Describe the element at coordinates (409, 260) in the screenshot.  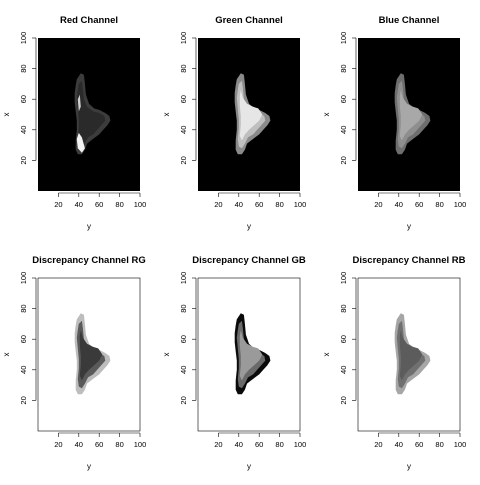
I see `chart-title: Discrepancy Channel RB` at that location.